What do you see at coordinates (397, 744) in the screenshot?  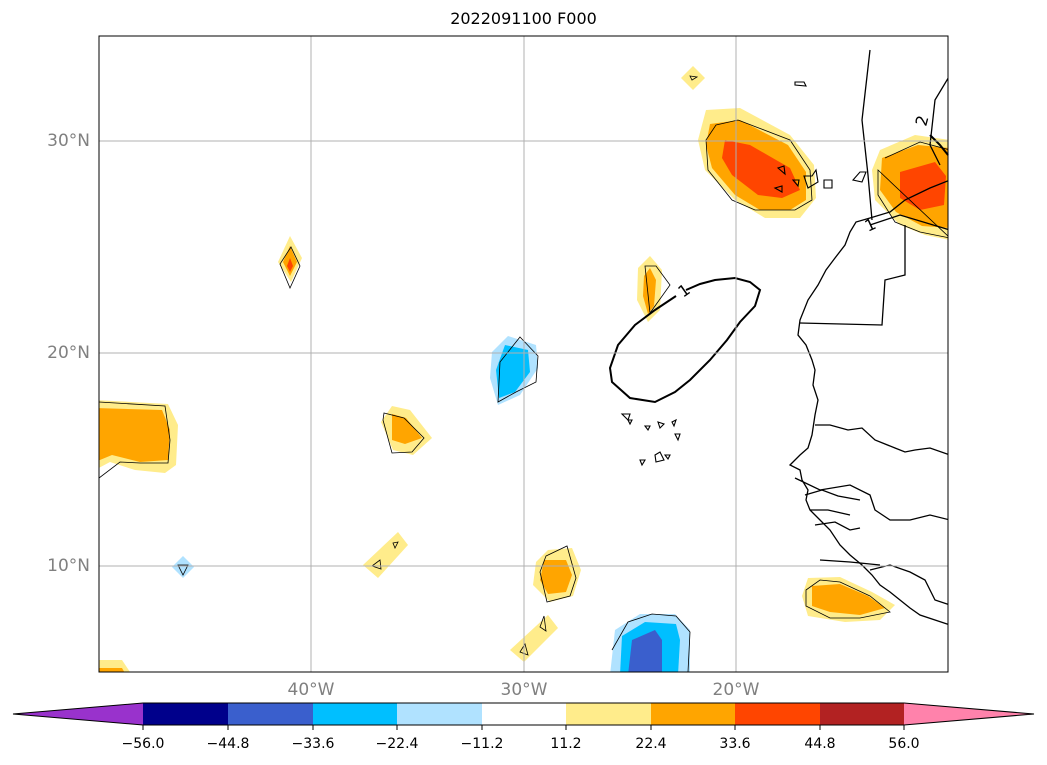 I see `colorbar-tick-label: −22.4` at bounding box center [397, 744].